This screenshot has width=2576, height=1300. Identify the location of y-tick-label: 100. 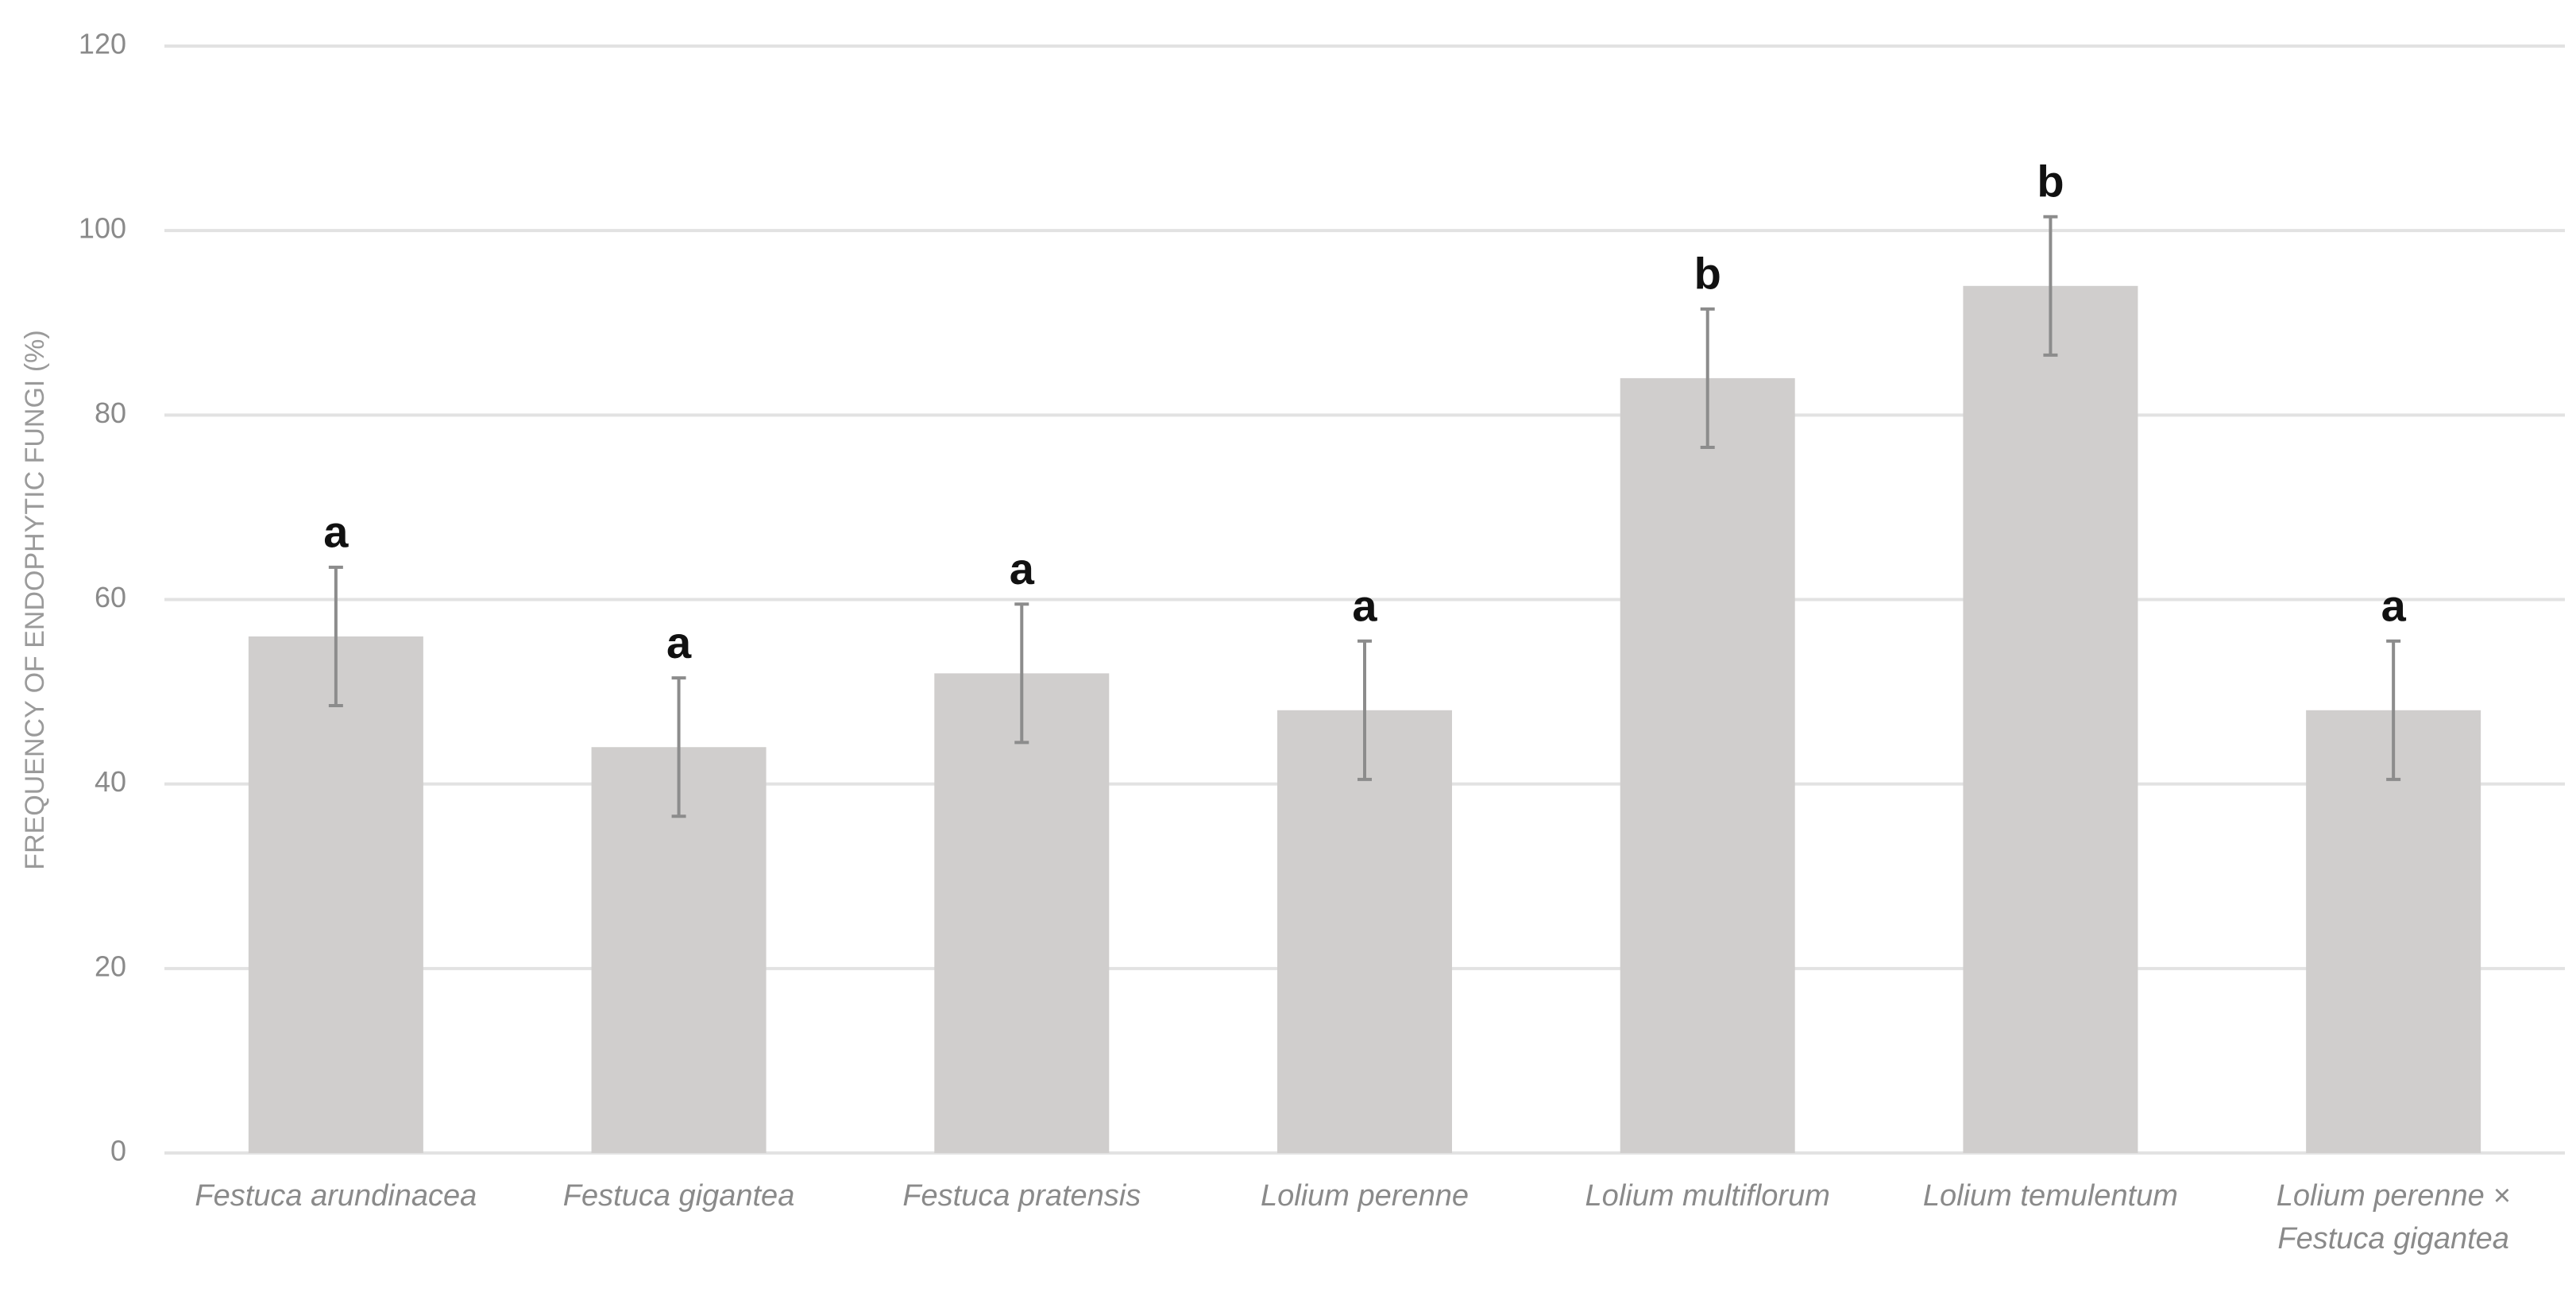
(102, 228).